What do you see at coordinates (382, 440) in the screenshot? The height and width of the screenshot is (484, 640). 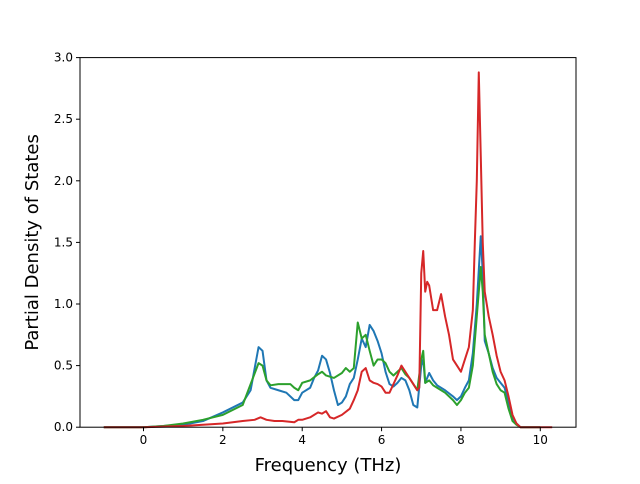 I see `x-tick-label: 6` at bounding box center [382, 440].